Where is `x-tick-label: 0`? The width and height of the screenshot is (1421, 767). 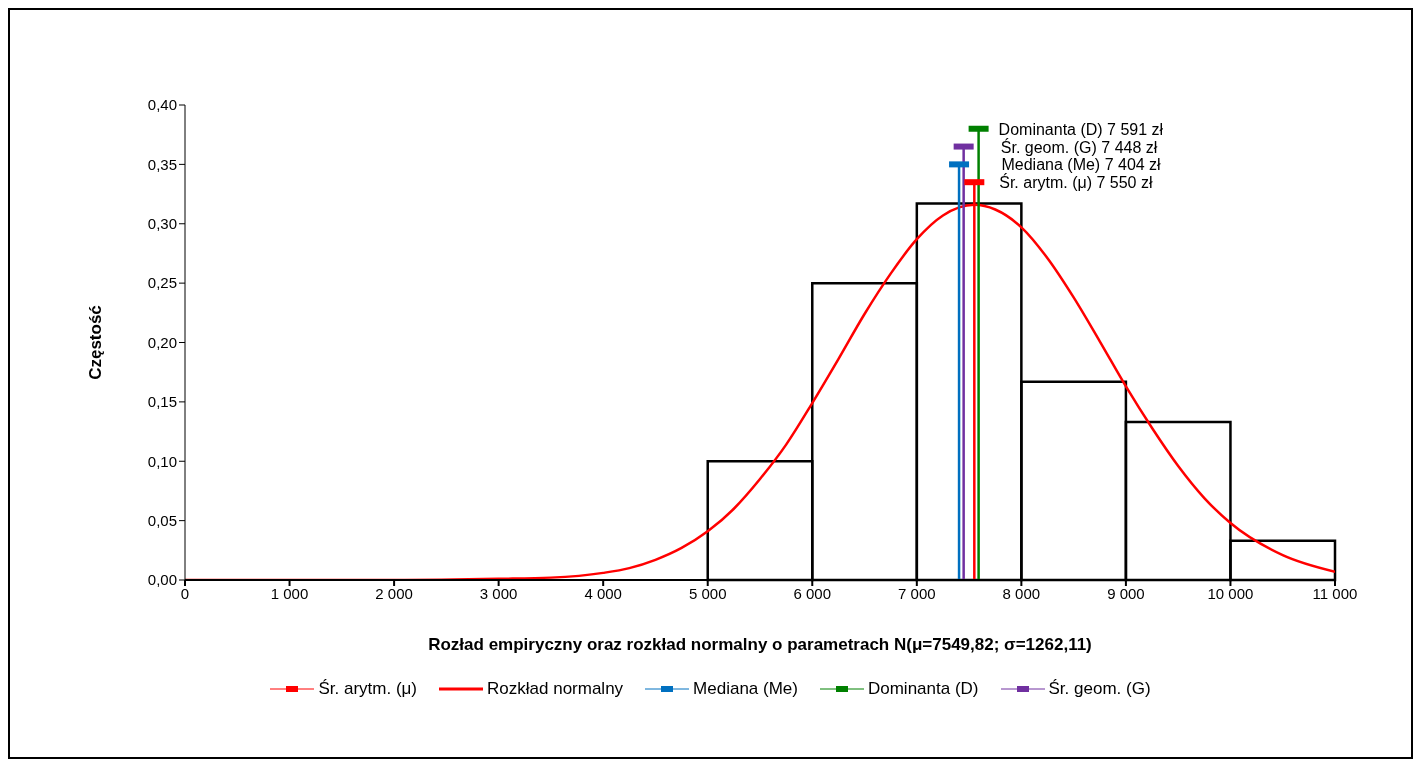 x-tick-label: 0 is located at coordinates (185, 593).